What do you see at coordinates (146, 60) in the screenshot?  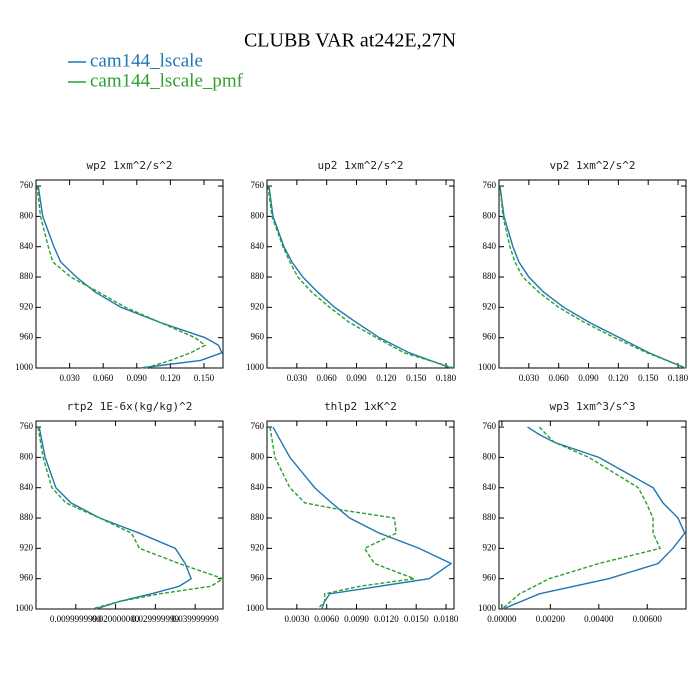 I see `legend-label: cam144_lscale` at bounding box center [146, 60].